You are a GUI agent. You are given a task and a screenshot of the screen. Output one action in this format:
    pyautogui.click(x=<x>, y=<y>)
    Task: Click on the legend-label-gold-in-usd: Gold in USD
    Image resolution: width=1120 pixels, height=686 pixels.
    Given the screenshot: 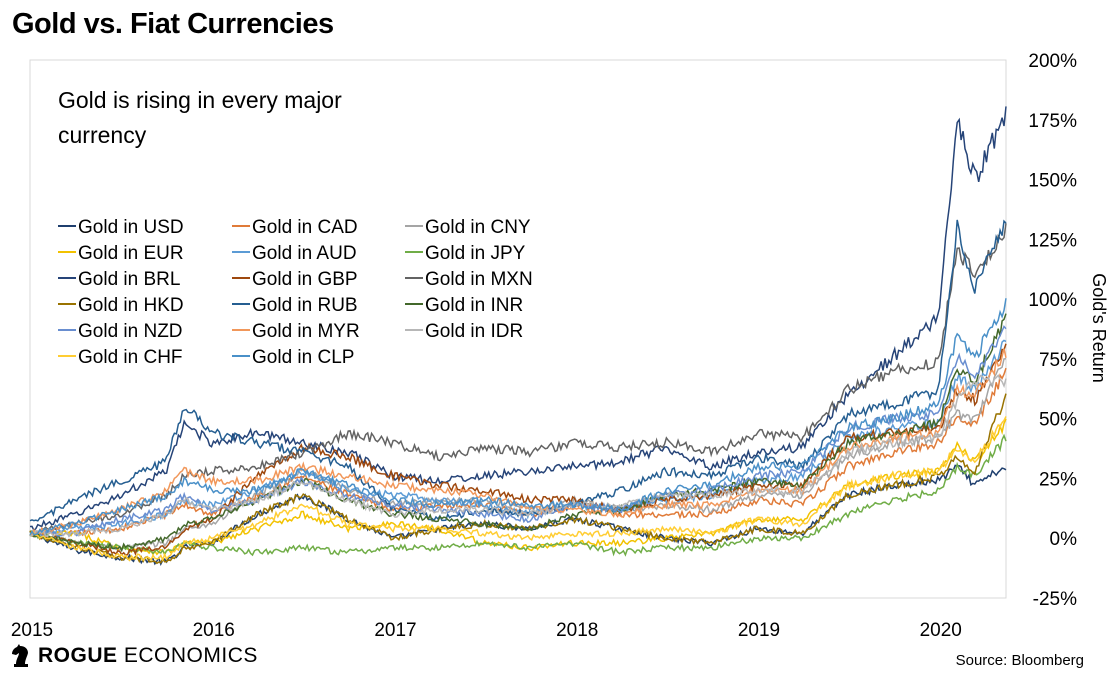 What is the action you would take?
    pyautogui.click(x=131, y=227)
    